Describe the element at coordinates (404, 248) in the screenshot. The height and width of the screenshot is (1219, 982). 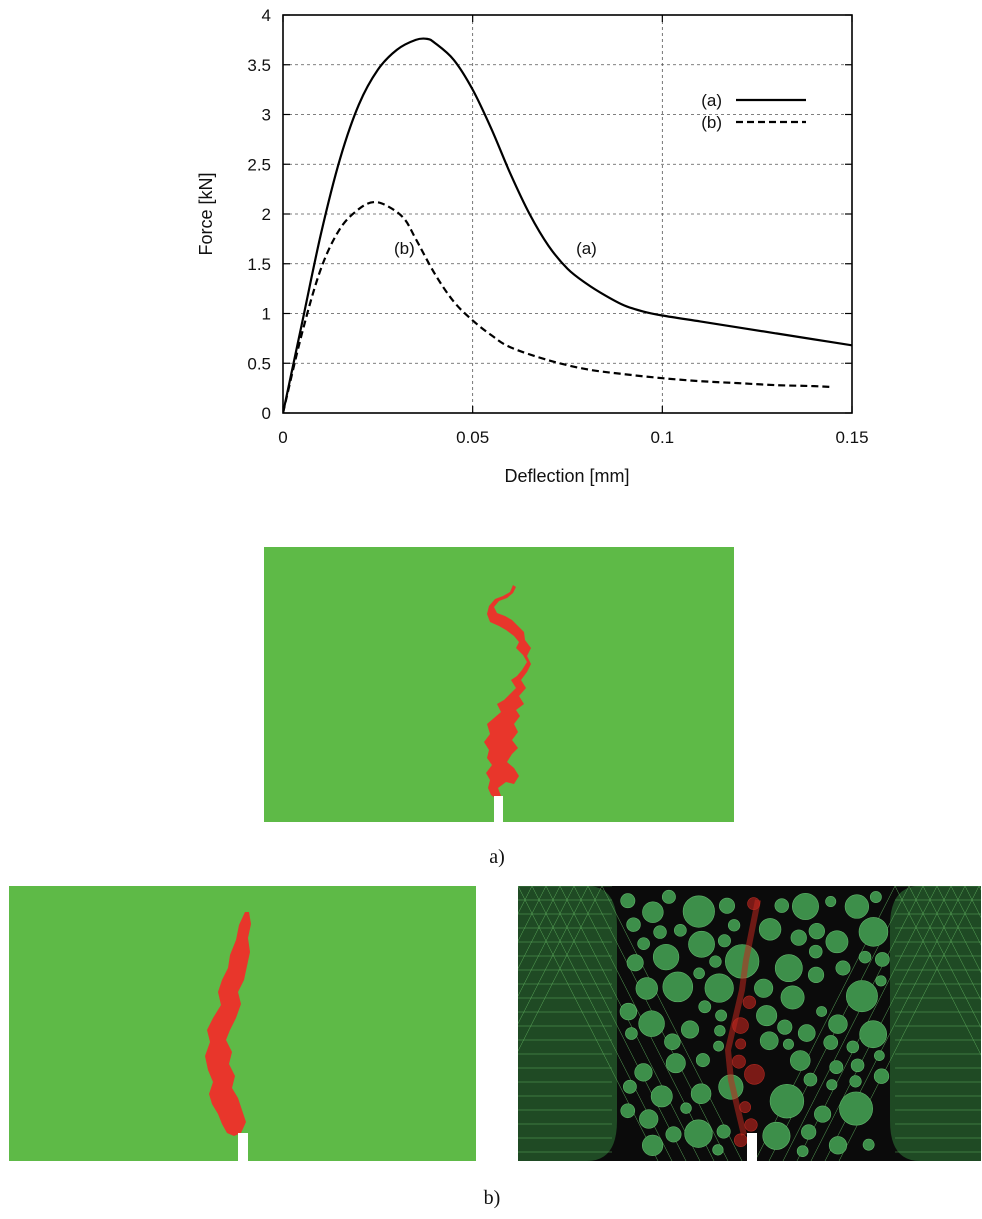
I see `curve-annotation: (b)` at that location.